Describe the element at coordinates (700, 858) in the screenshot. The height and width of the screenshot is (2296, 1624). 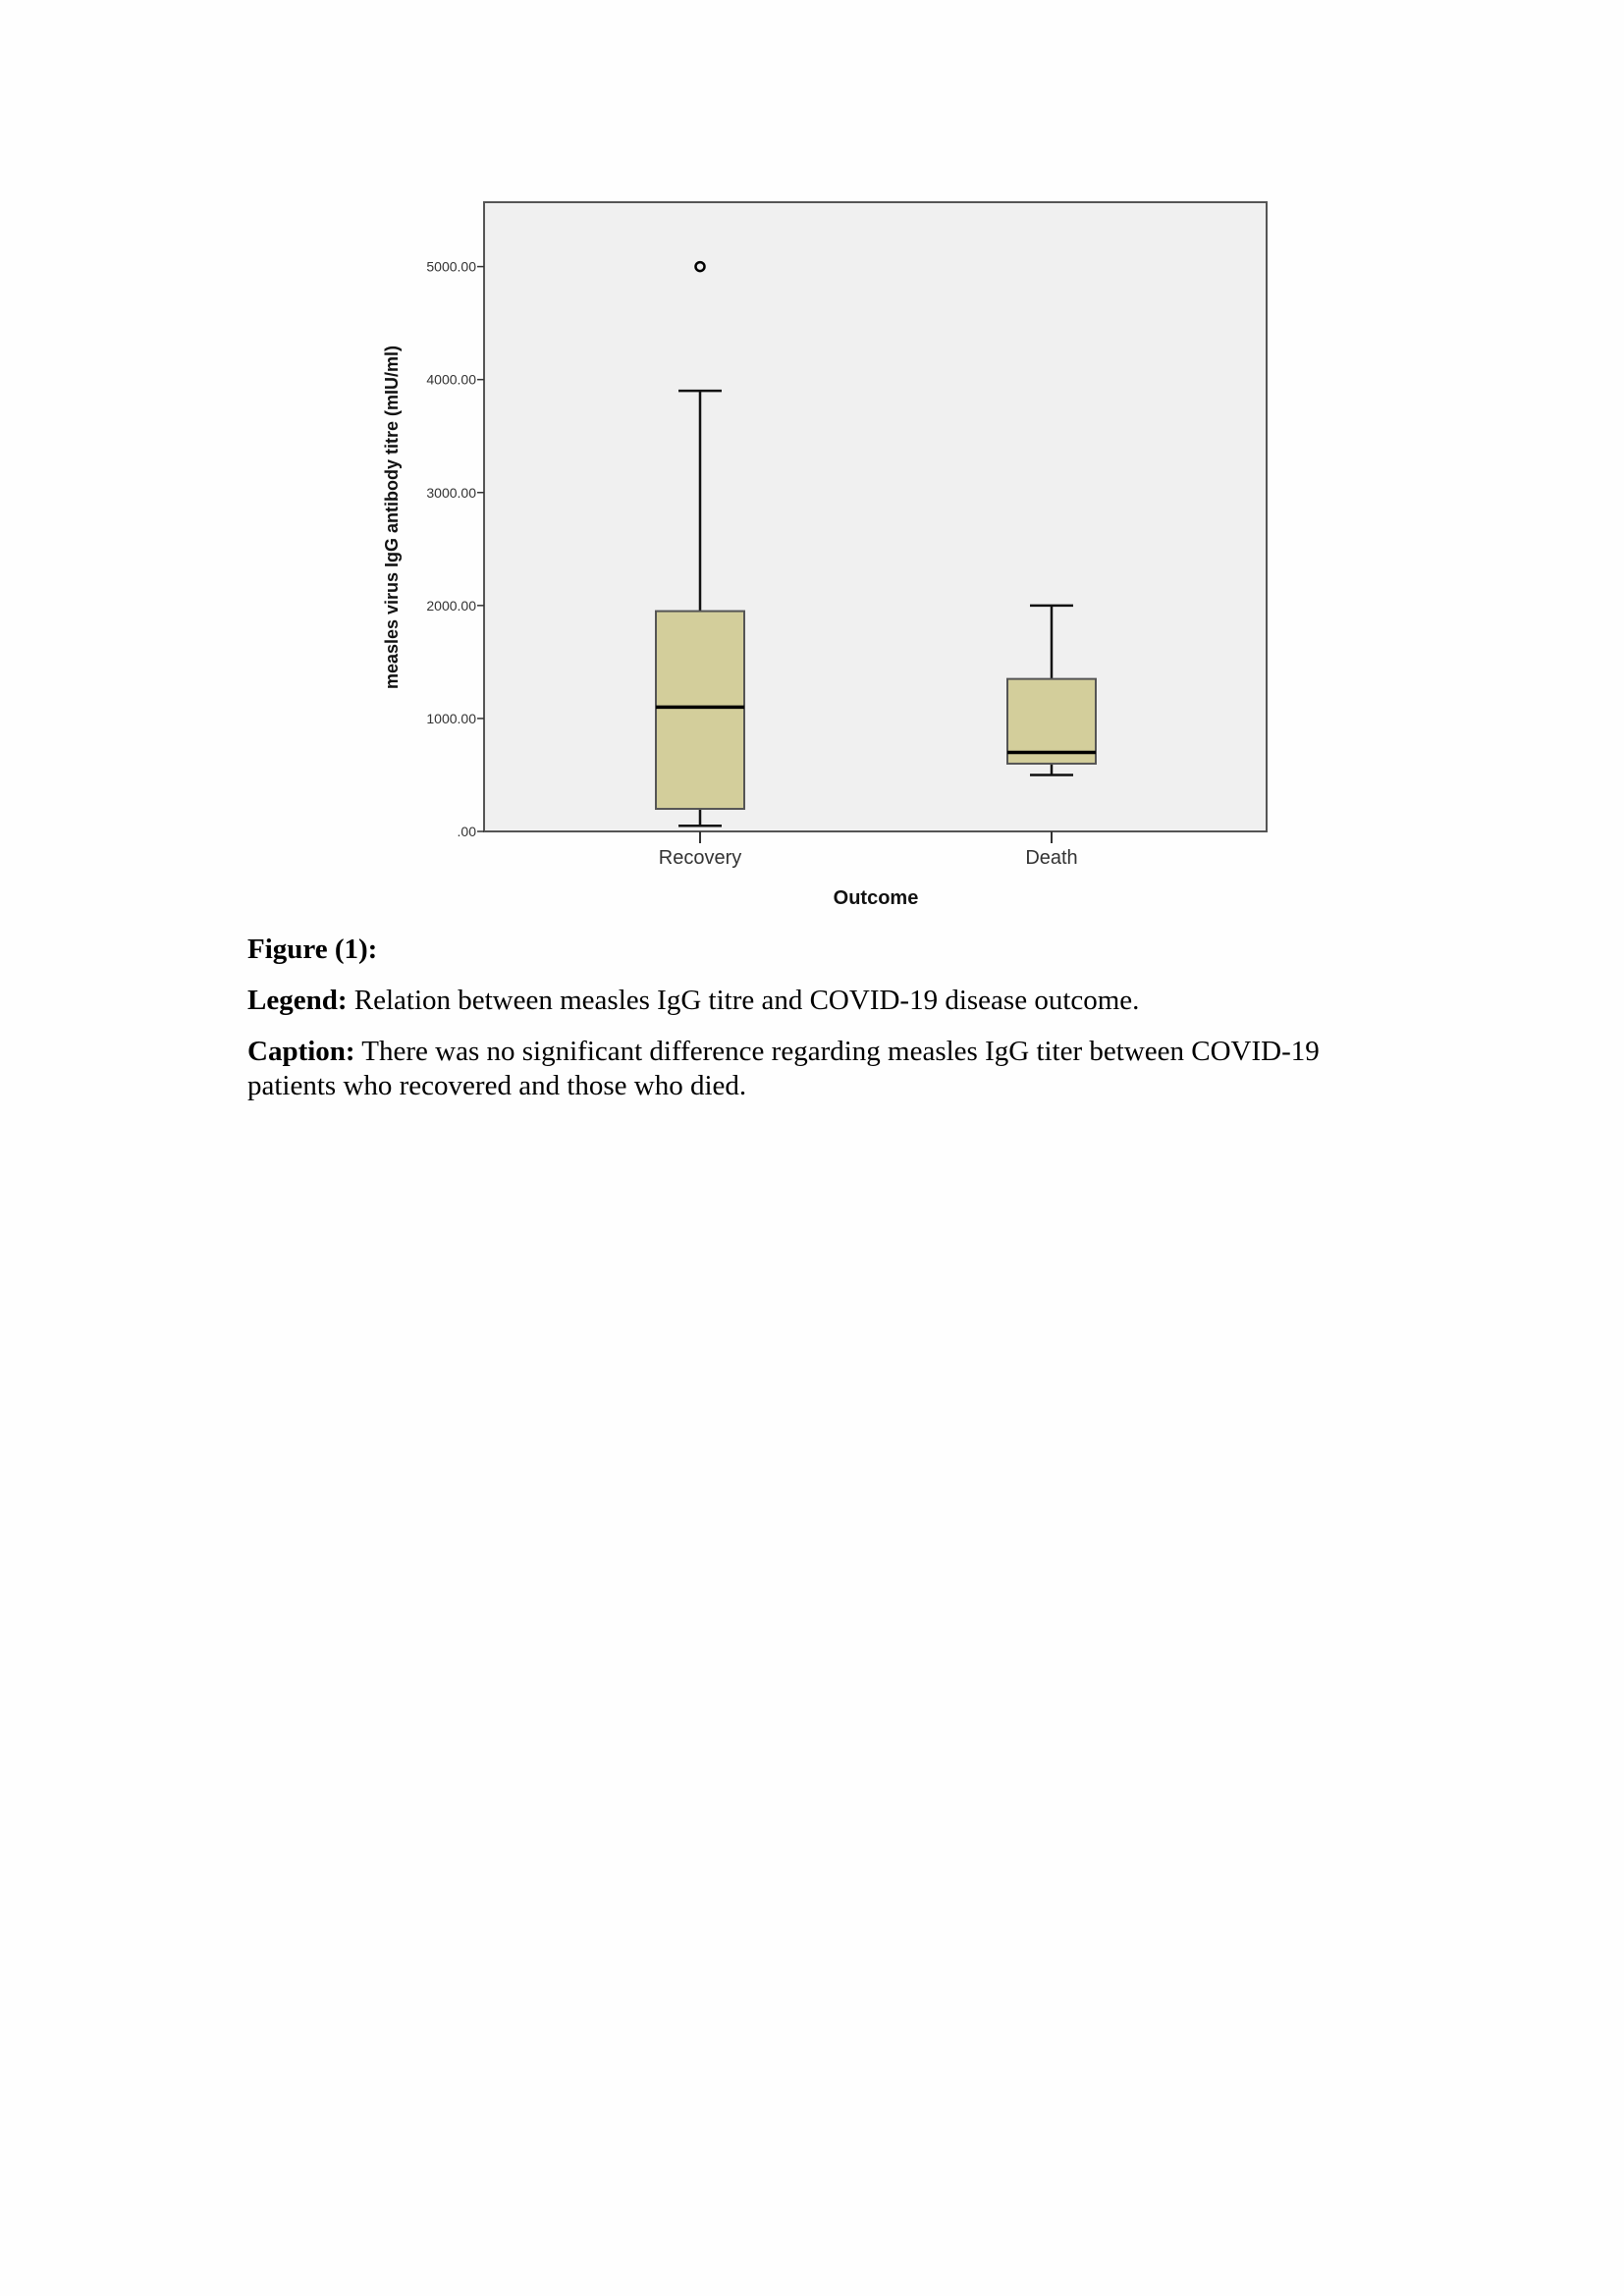
I see `x-tick-label: Recovery` at that location.